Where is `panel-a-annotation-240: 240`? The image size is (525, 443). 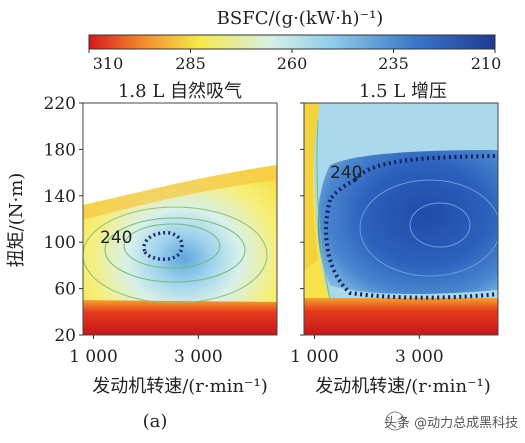 panel-a-annotation-240: 240 is located at coordinates (116, 238).